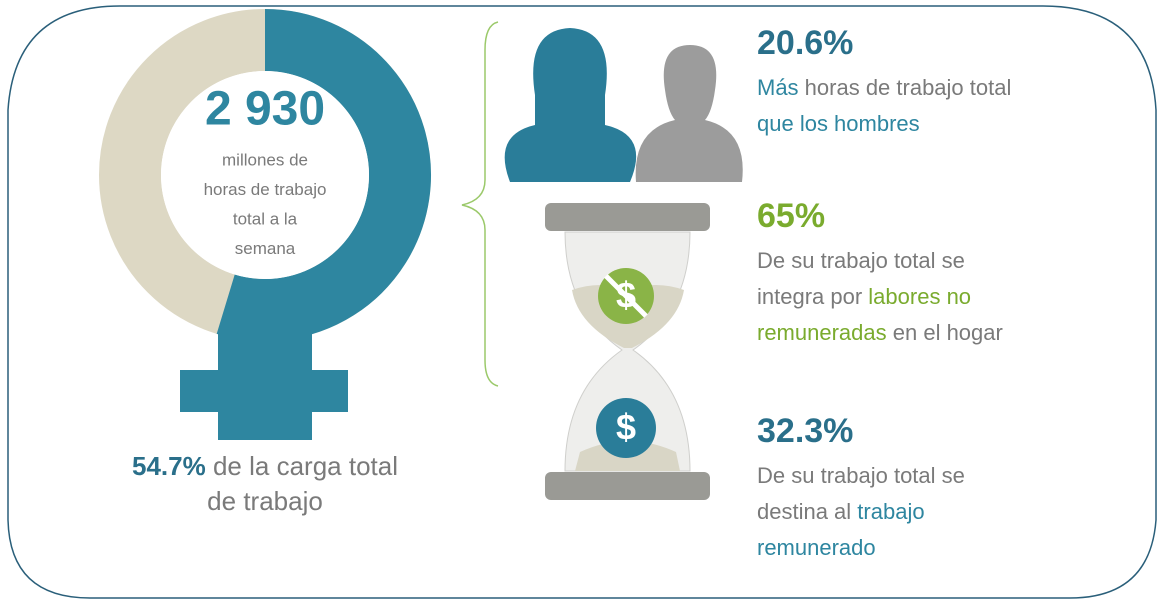 This screenshot has width=1163, height=609. What do you see at coordinates (905, 87) in the screenshot?
I see `stat-segment: horas de trabajo total` at bounding box center [905, 87].